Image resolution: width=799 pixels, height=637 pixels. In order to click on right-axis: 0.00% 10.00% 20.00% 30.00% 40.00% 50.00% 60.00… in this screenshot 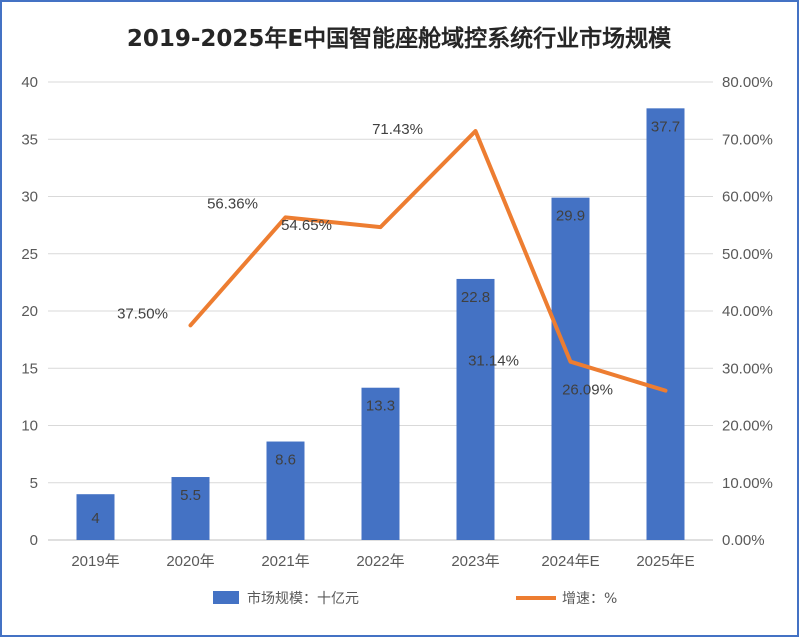, I will do `click(747, 311)`.